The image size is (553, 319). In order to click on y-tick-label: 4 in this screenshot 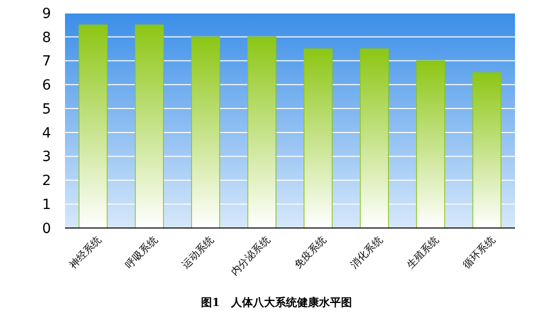, I will do `click(47, 133)`.